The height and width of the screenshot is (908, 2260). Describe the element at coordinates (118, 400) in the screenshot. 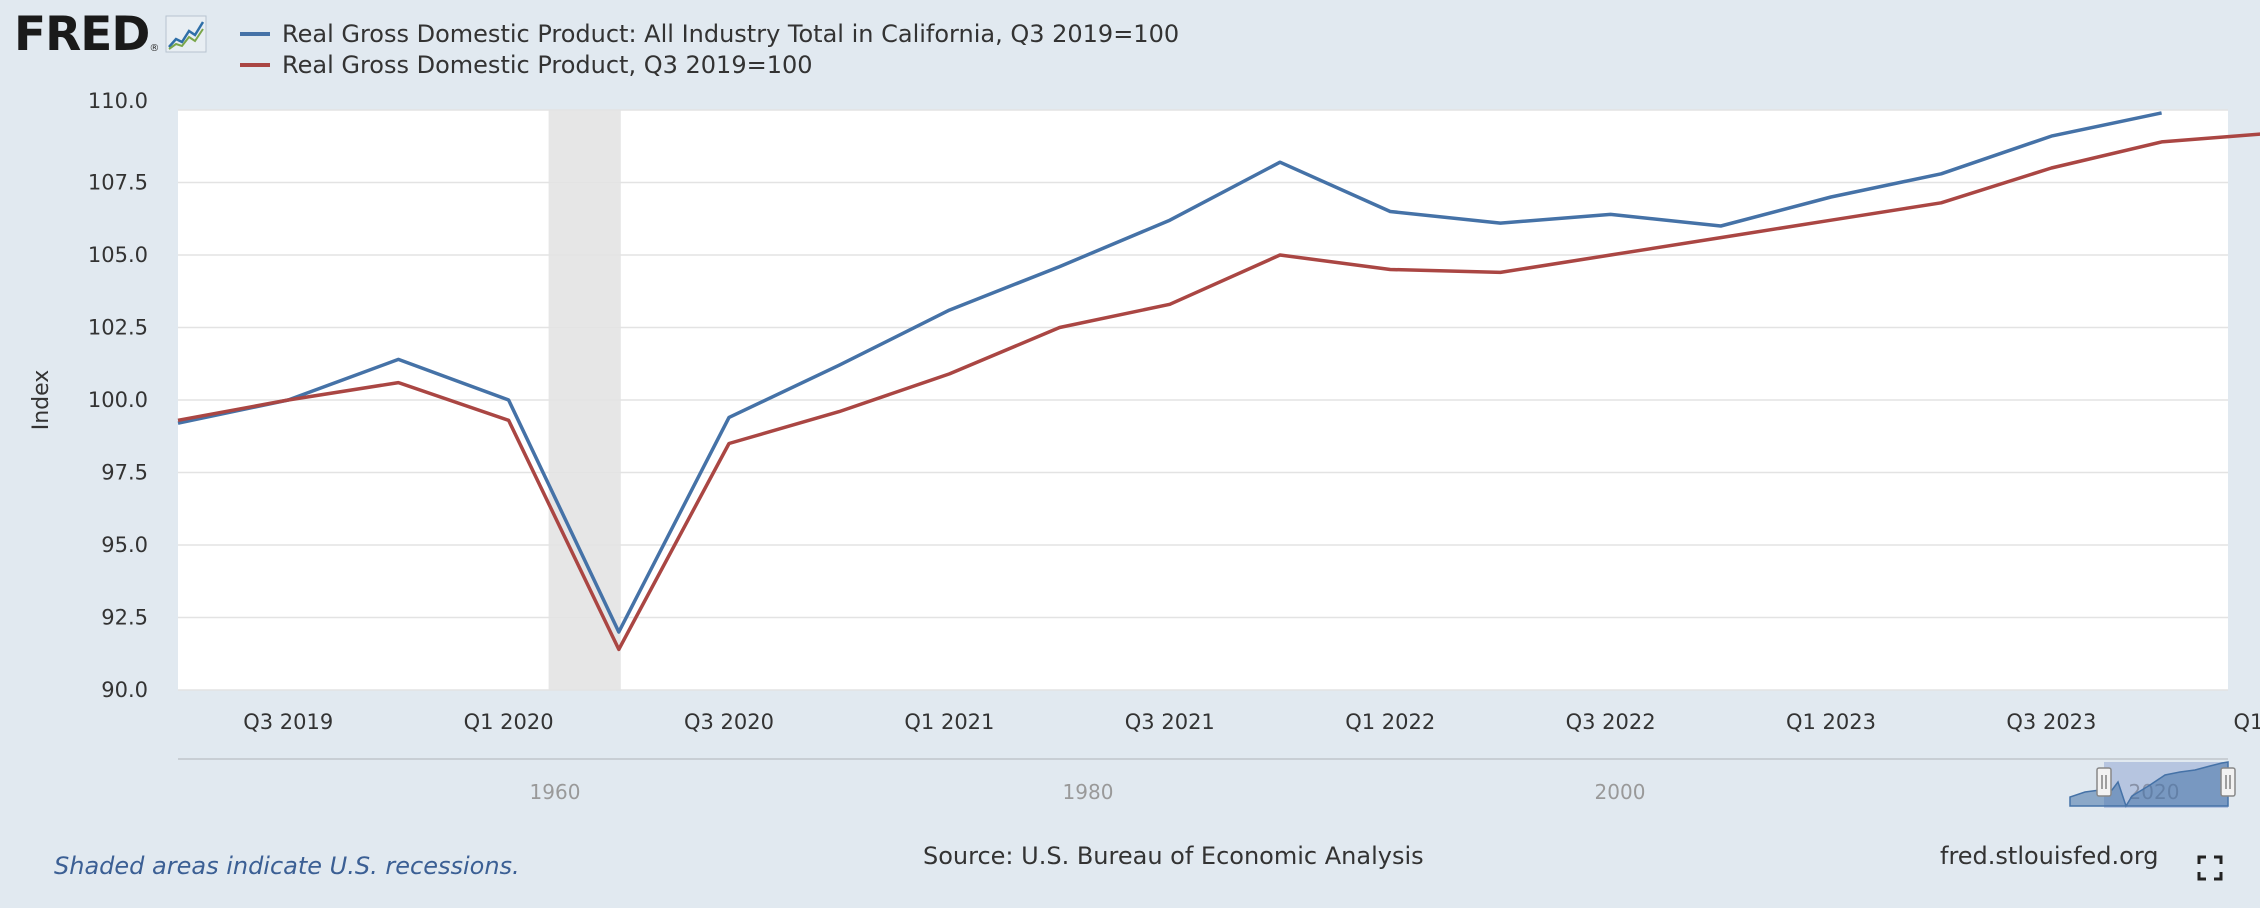

I see `y-tick-label: 100.0` at that location.